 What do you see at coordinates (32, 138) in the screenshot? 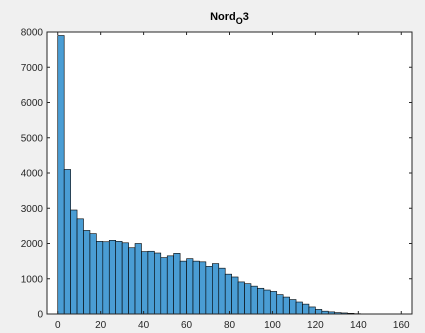
I see `y-tick-label: 5000` at bounding box center [32, 138].